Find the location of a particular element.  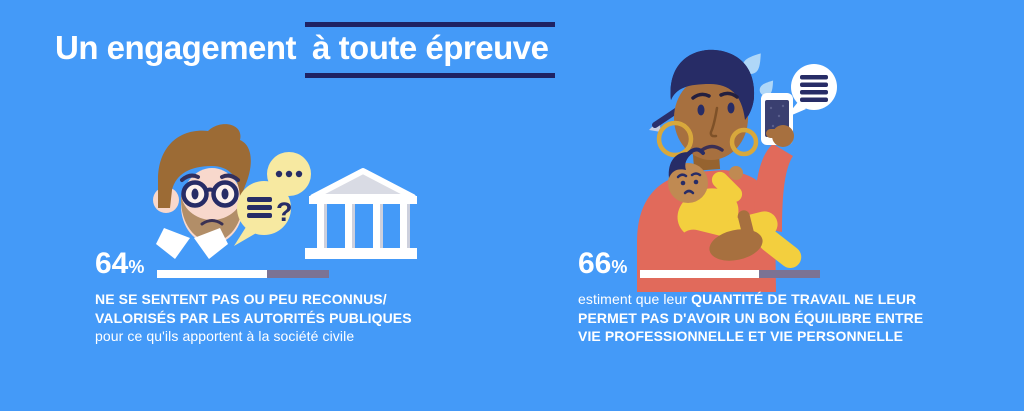

speech-bubble-text-lines-icon is located at coordinates (811, 91).